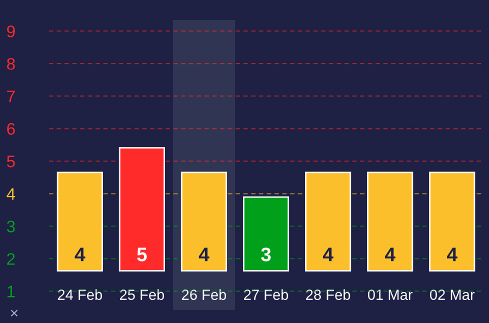 Image resolution: width=489 pixels, height=323 pixels. Describe the element at coordinates (452, 295) in the screenshot. I see `x-tick-label: 02 Mar` at that location.